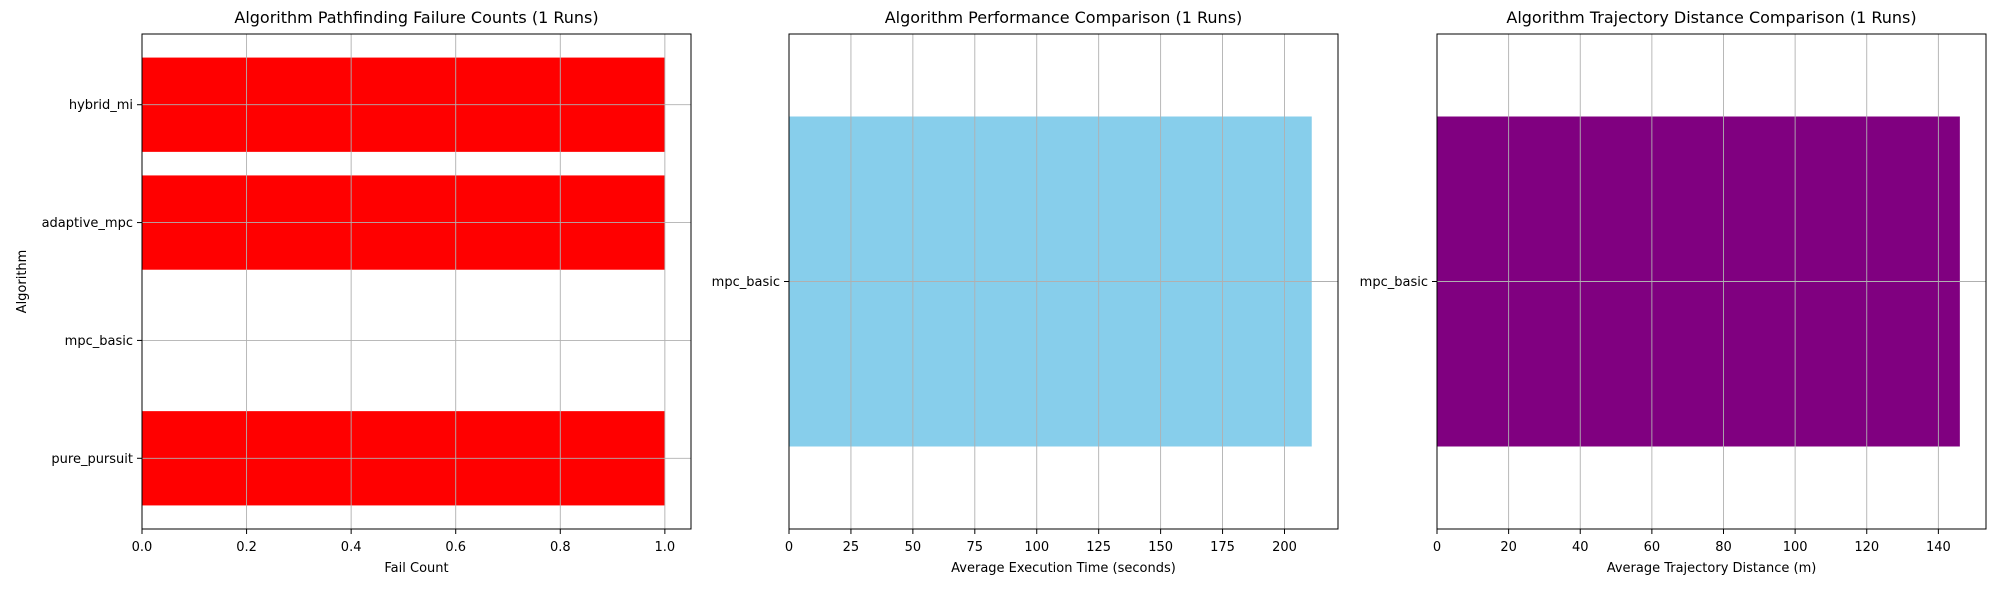 Image resolution: width=2000 pixels, height=600 pixels. I want to click on x-tick-label: 1.0, so click(665, 547).